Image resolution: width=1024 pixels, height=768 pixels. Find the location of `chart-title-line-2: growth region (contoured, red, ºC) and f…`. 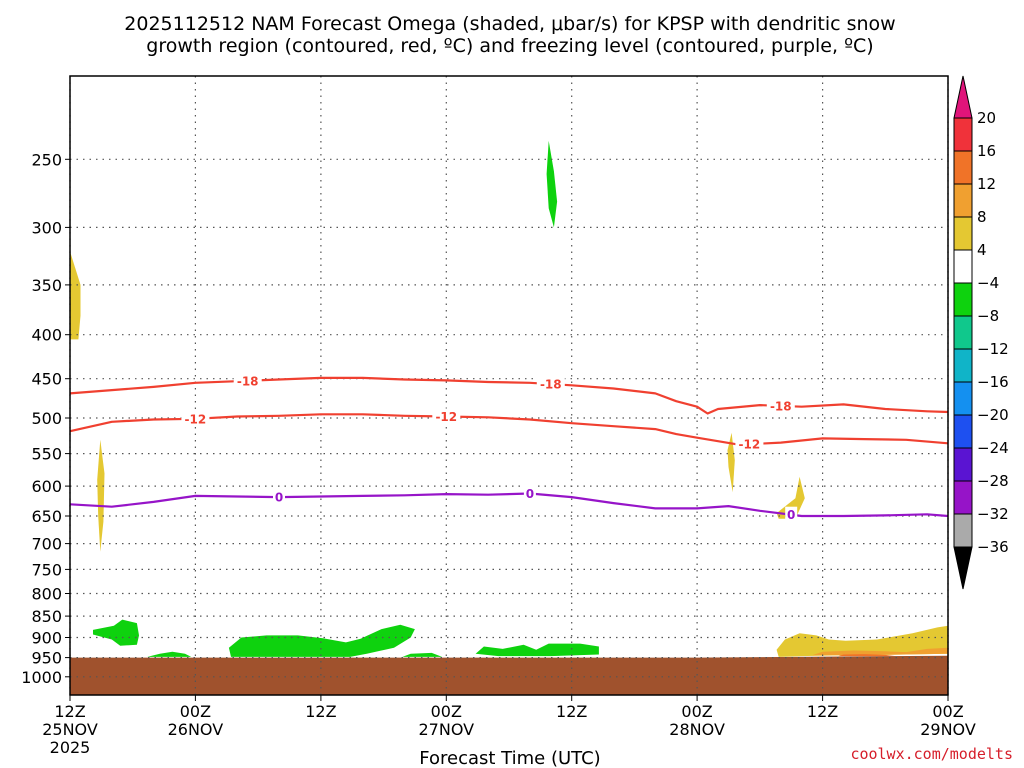

chart-title-line-2: growth region (contoured, red, ºC) and f… is located at coordinates (509, 46).